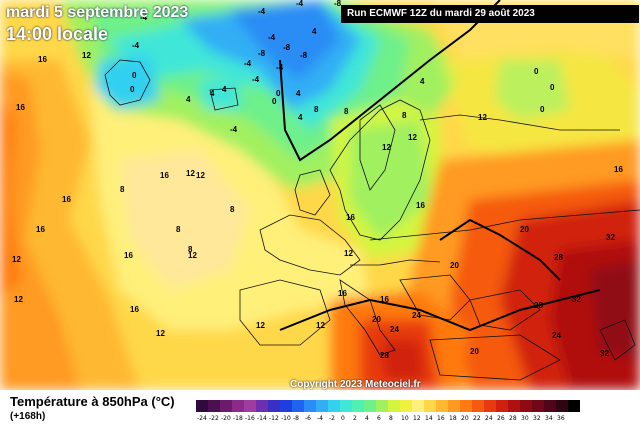 The width and height of the screenshot is (640, 427). What do you see at coordinates (202, 418) in the screenshot?
I see `scale-label: -24` at bounding box center [202, 418].